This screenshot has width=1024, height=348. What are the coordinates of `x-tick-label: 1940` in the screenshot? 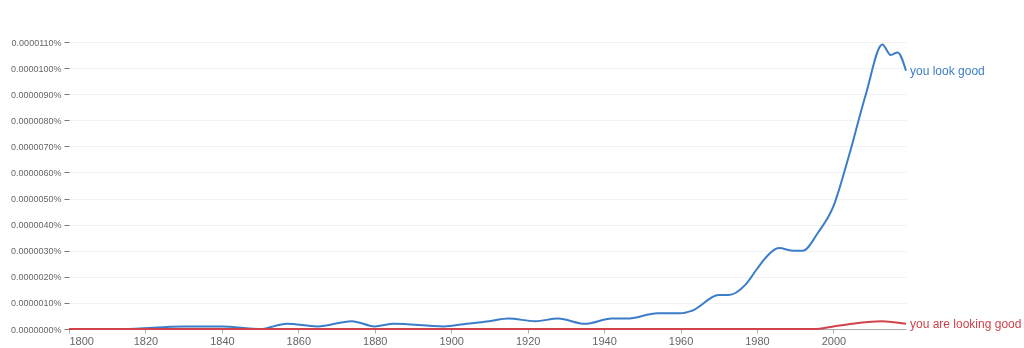 It's located at (604, 340).